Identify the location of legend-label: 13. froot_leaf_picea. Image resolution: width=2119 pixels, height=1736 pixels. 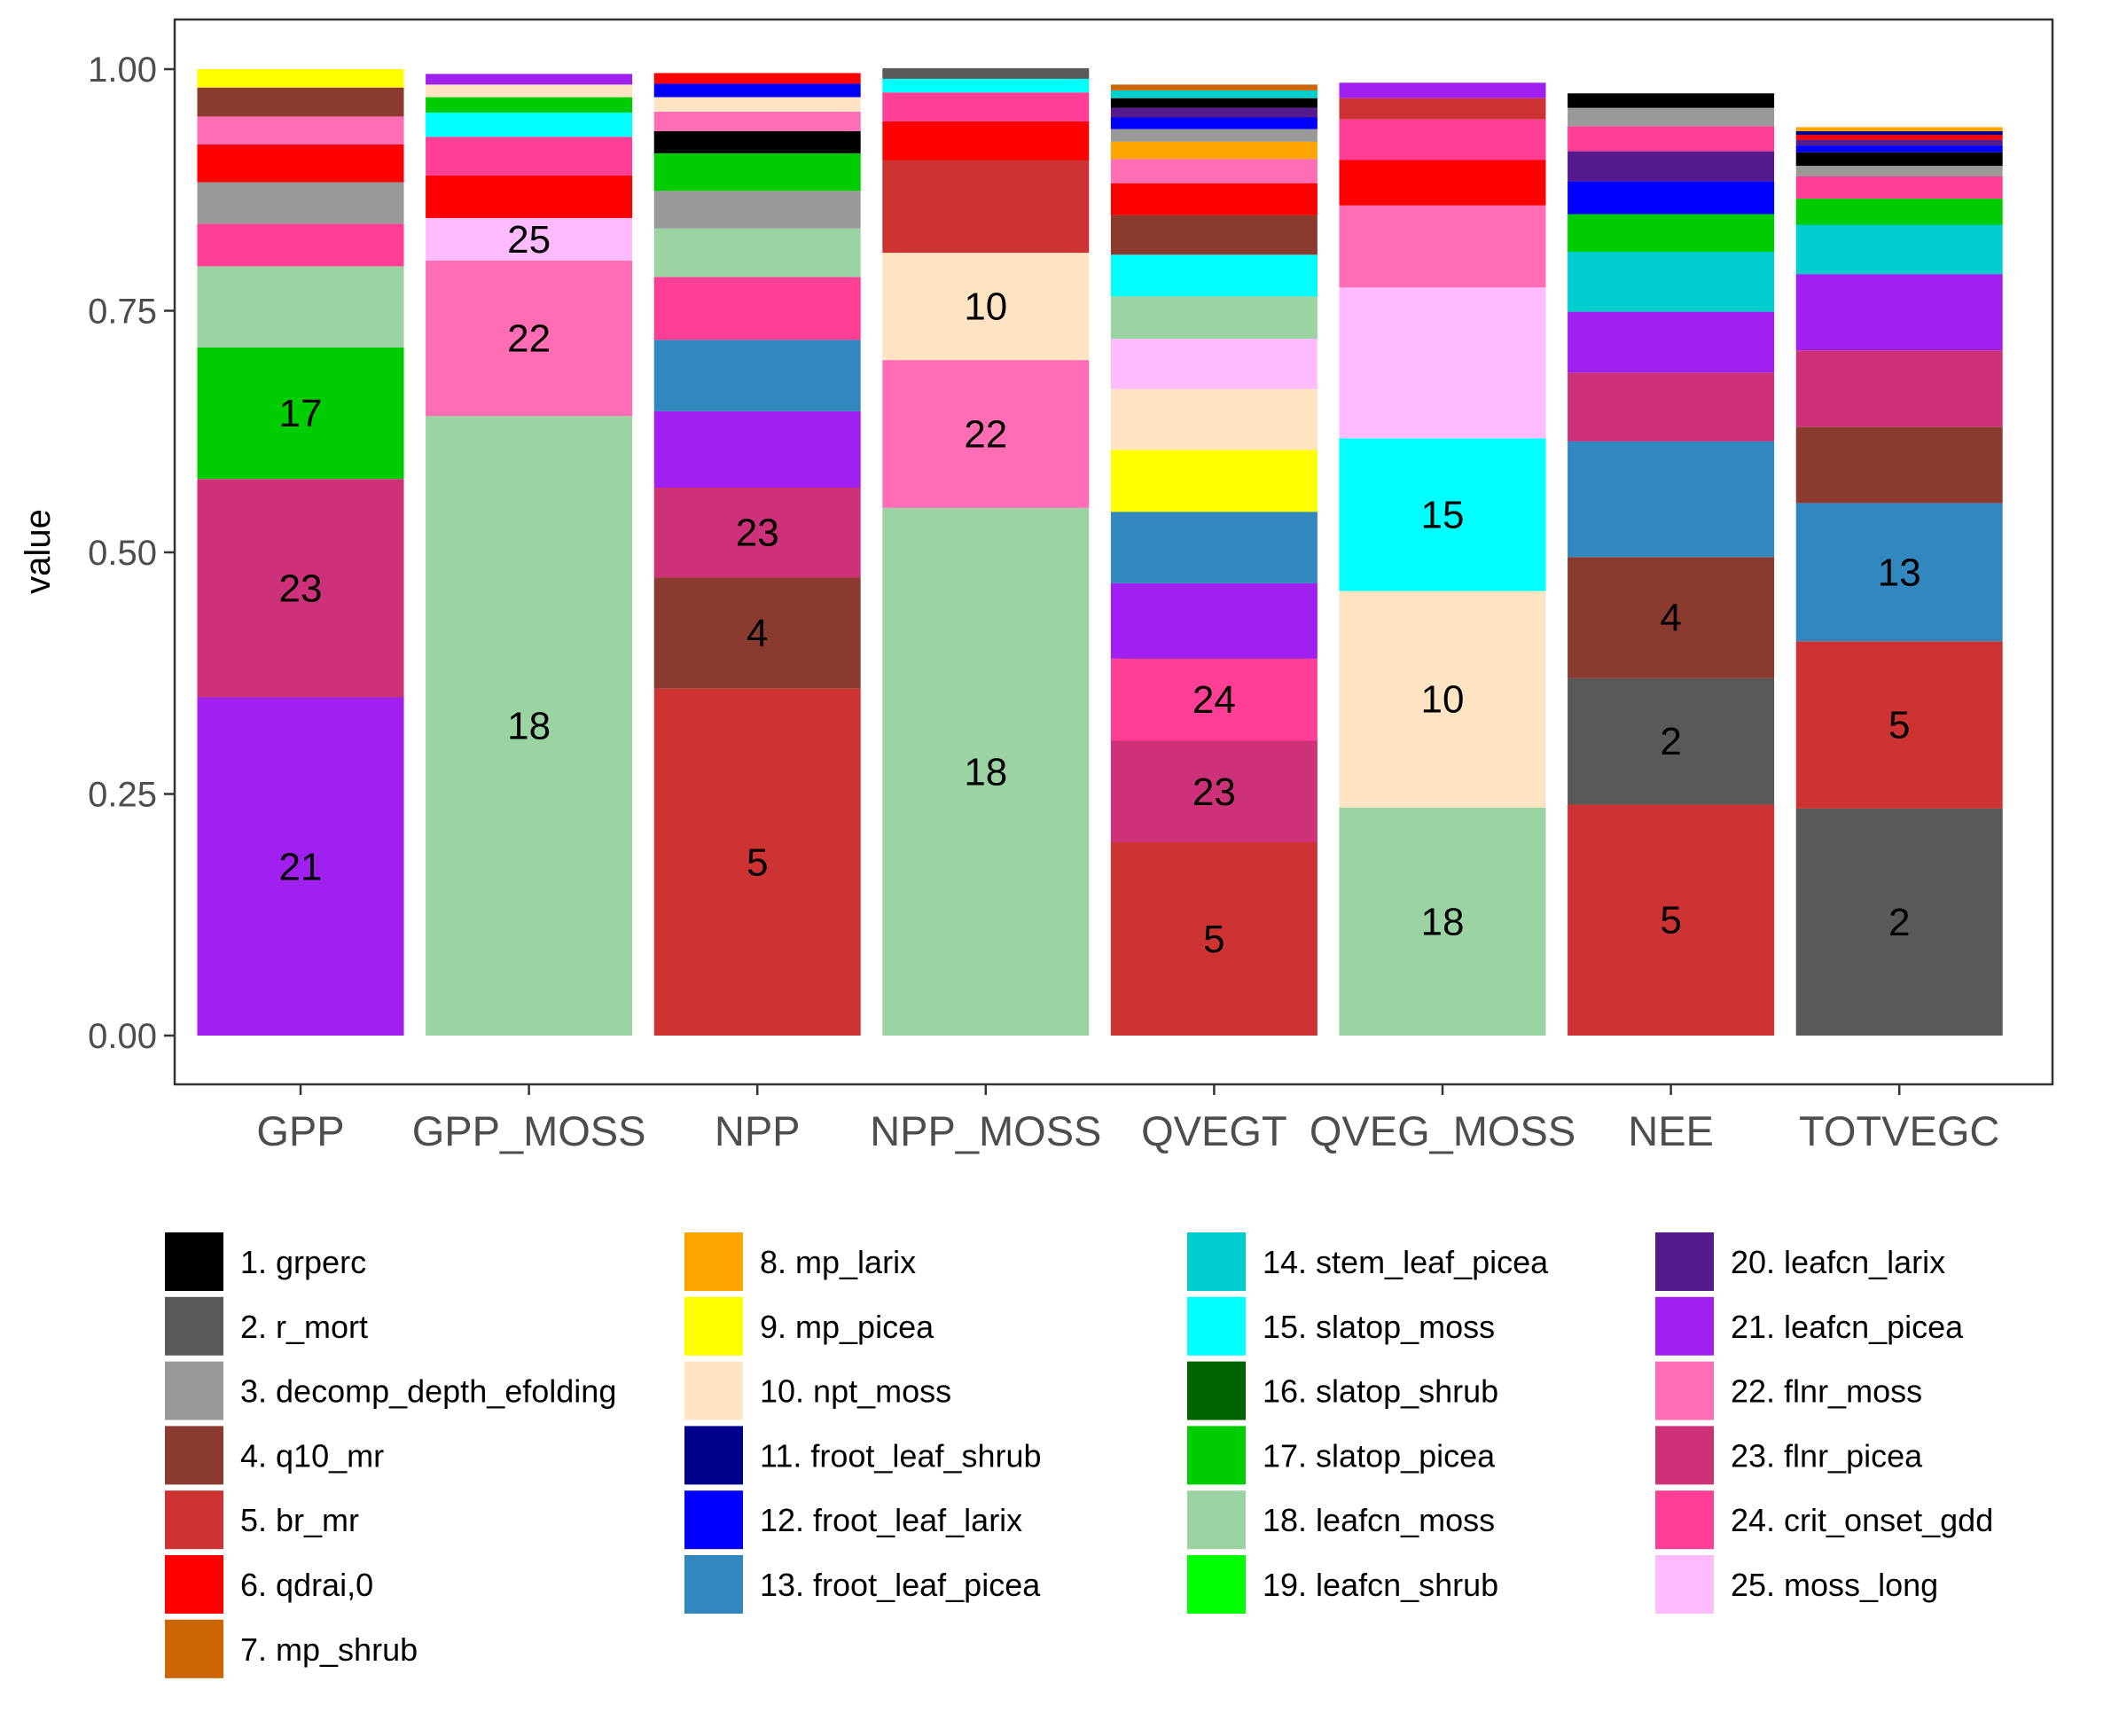
(900, 1585).